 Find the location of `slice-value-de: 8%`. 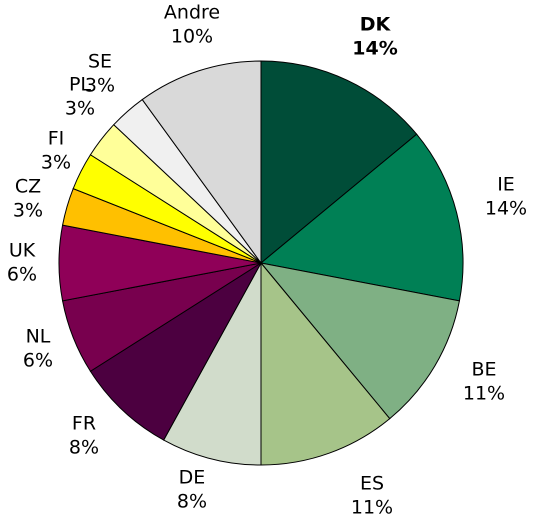

slice-value-de: 8% is located at coordinates (192, 502).